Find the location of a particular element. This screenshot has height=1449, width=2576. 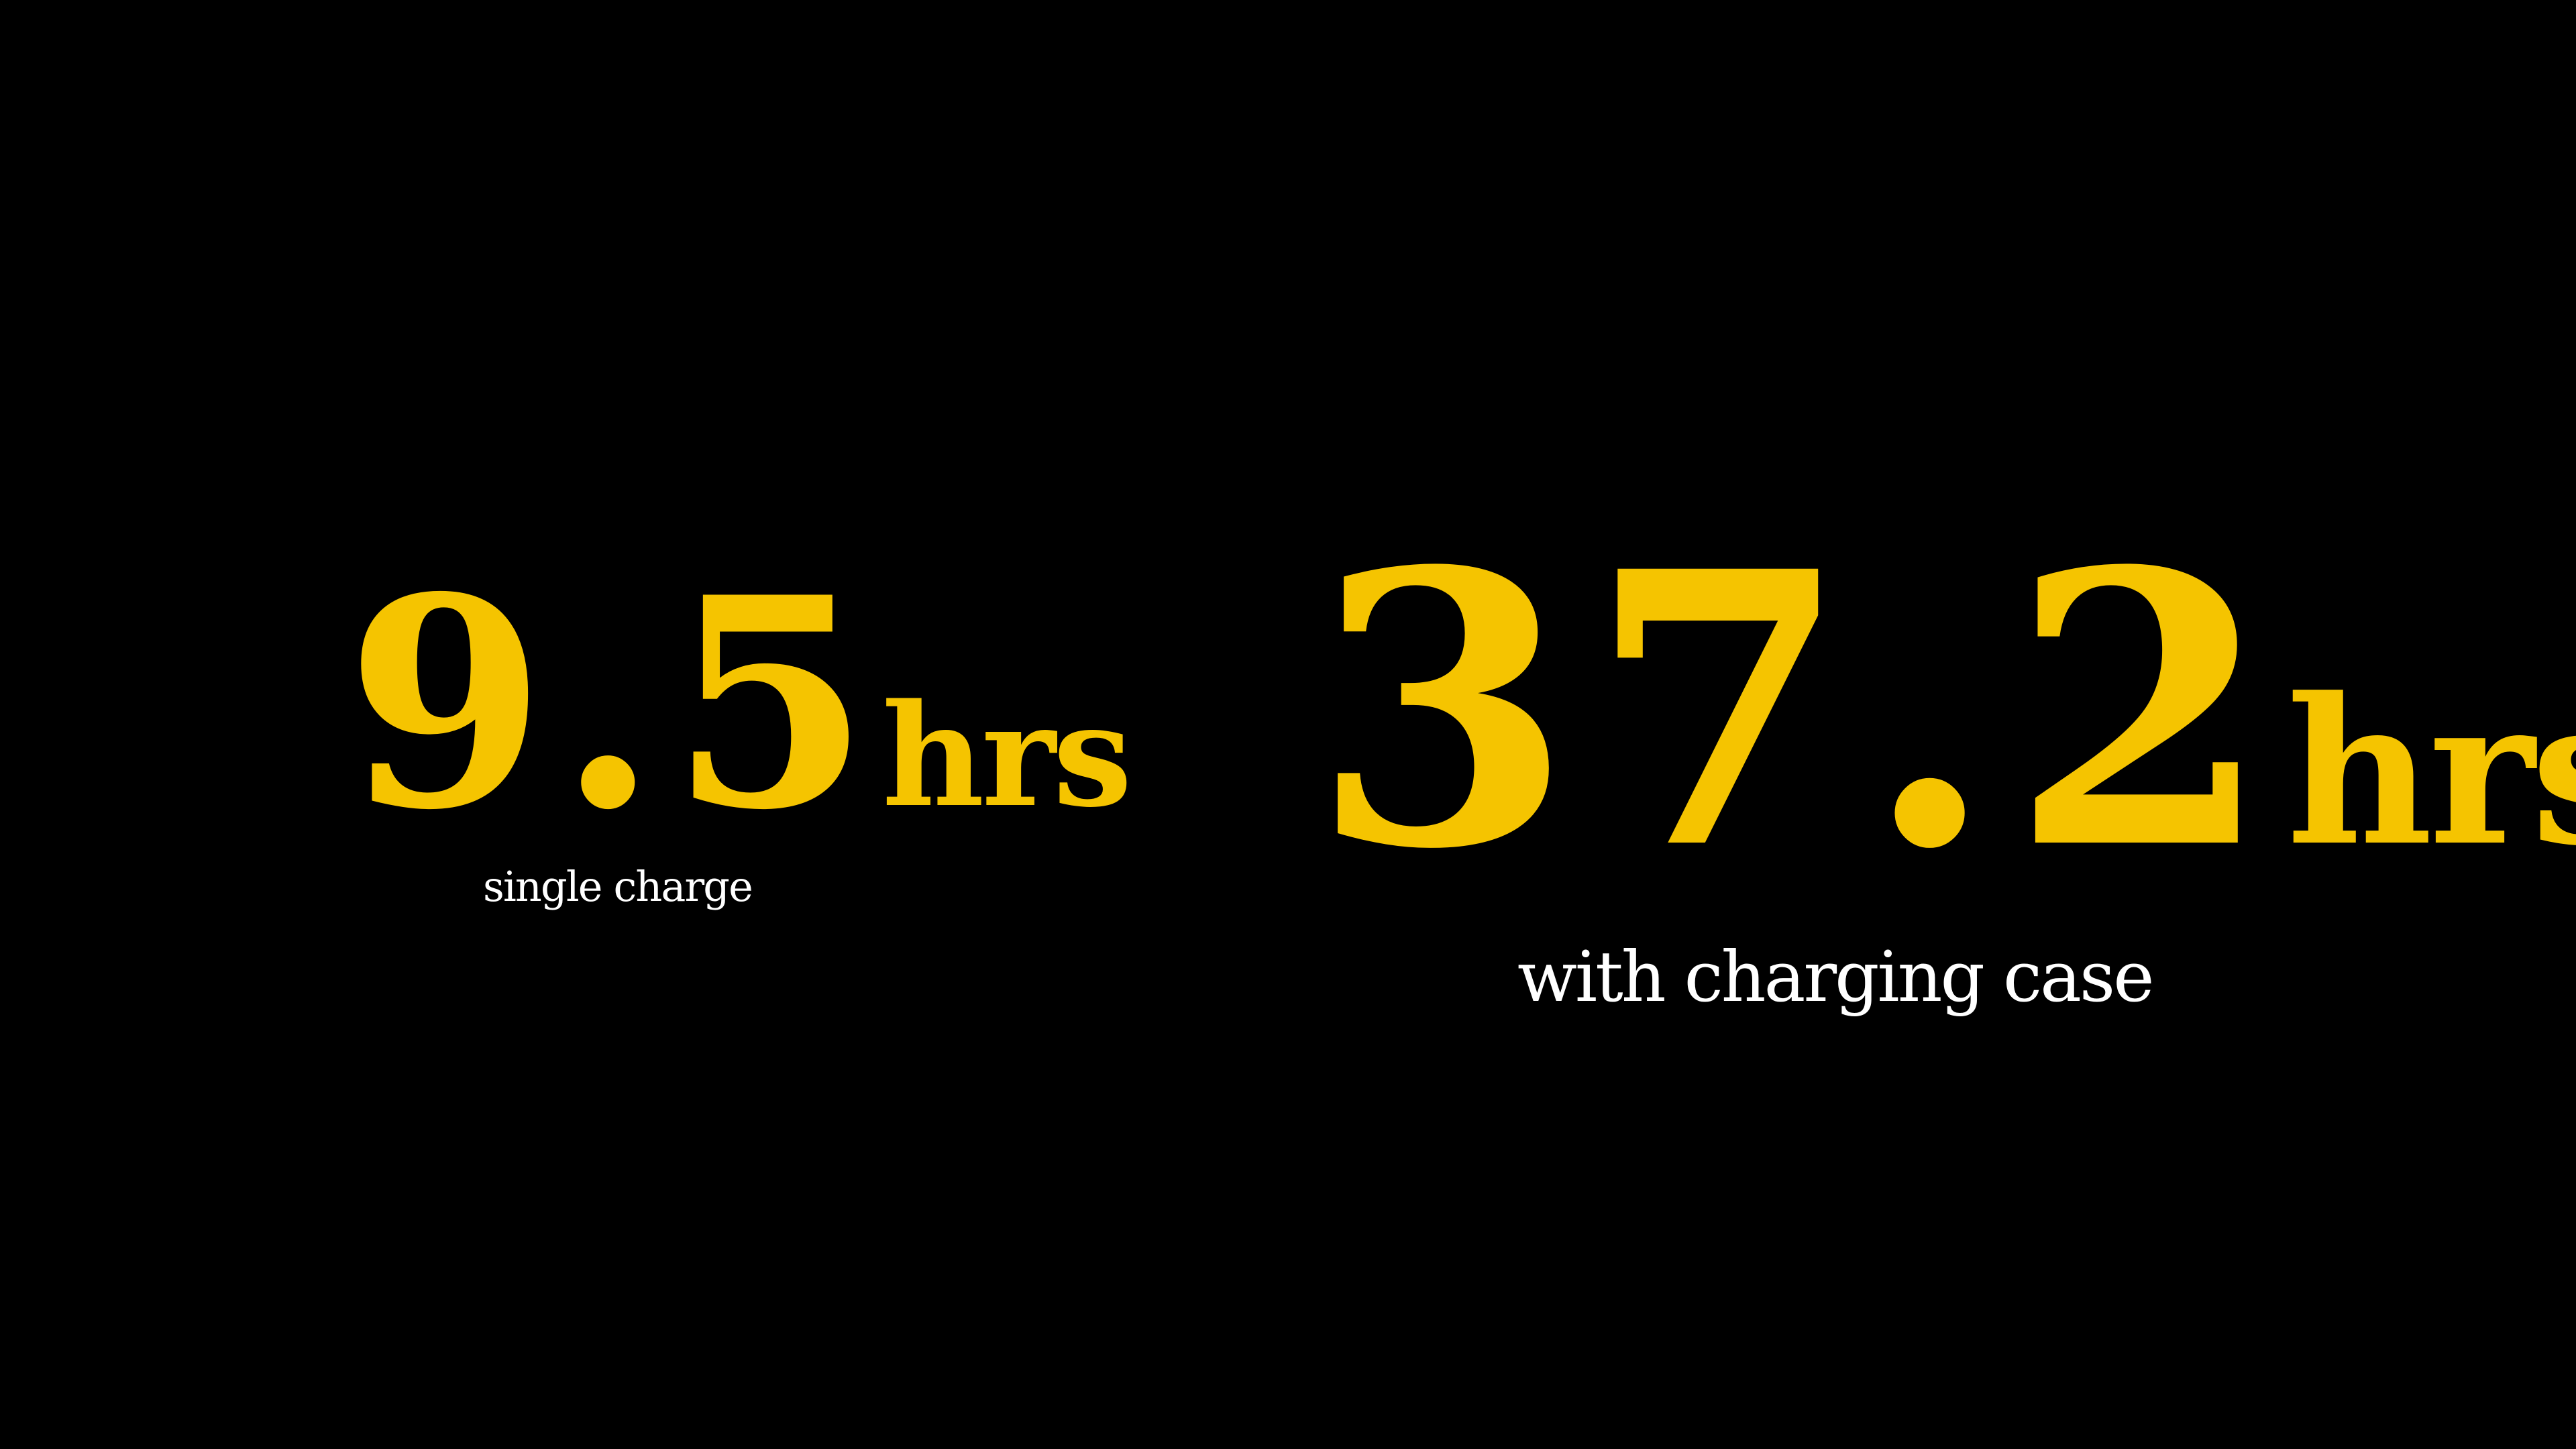

single-charge-unit: hrs is located at coordinates (1006, 756).